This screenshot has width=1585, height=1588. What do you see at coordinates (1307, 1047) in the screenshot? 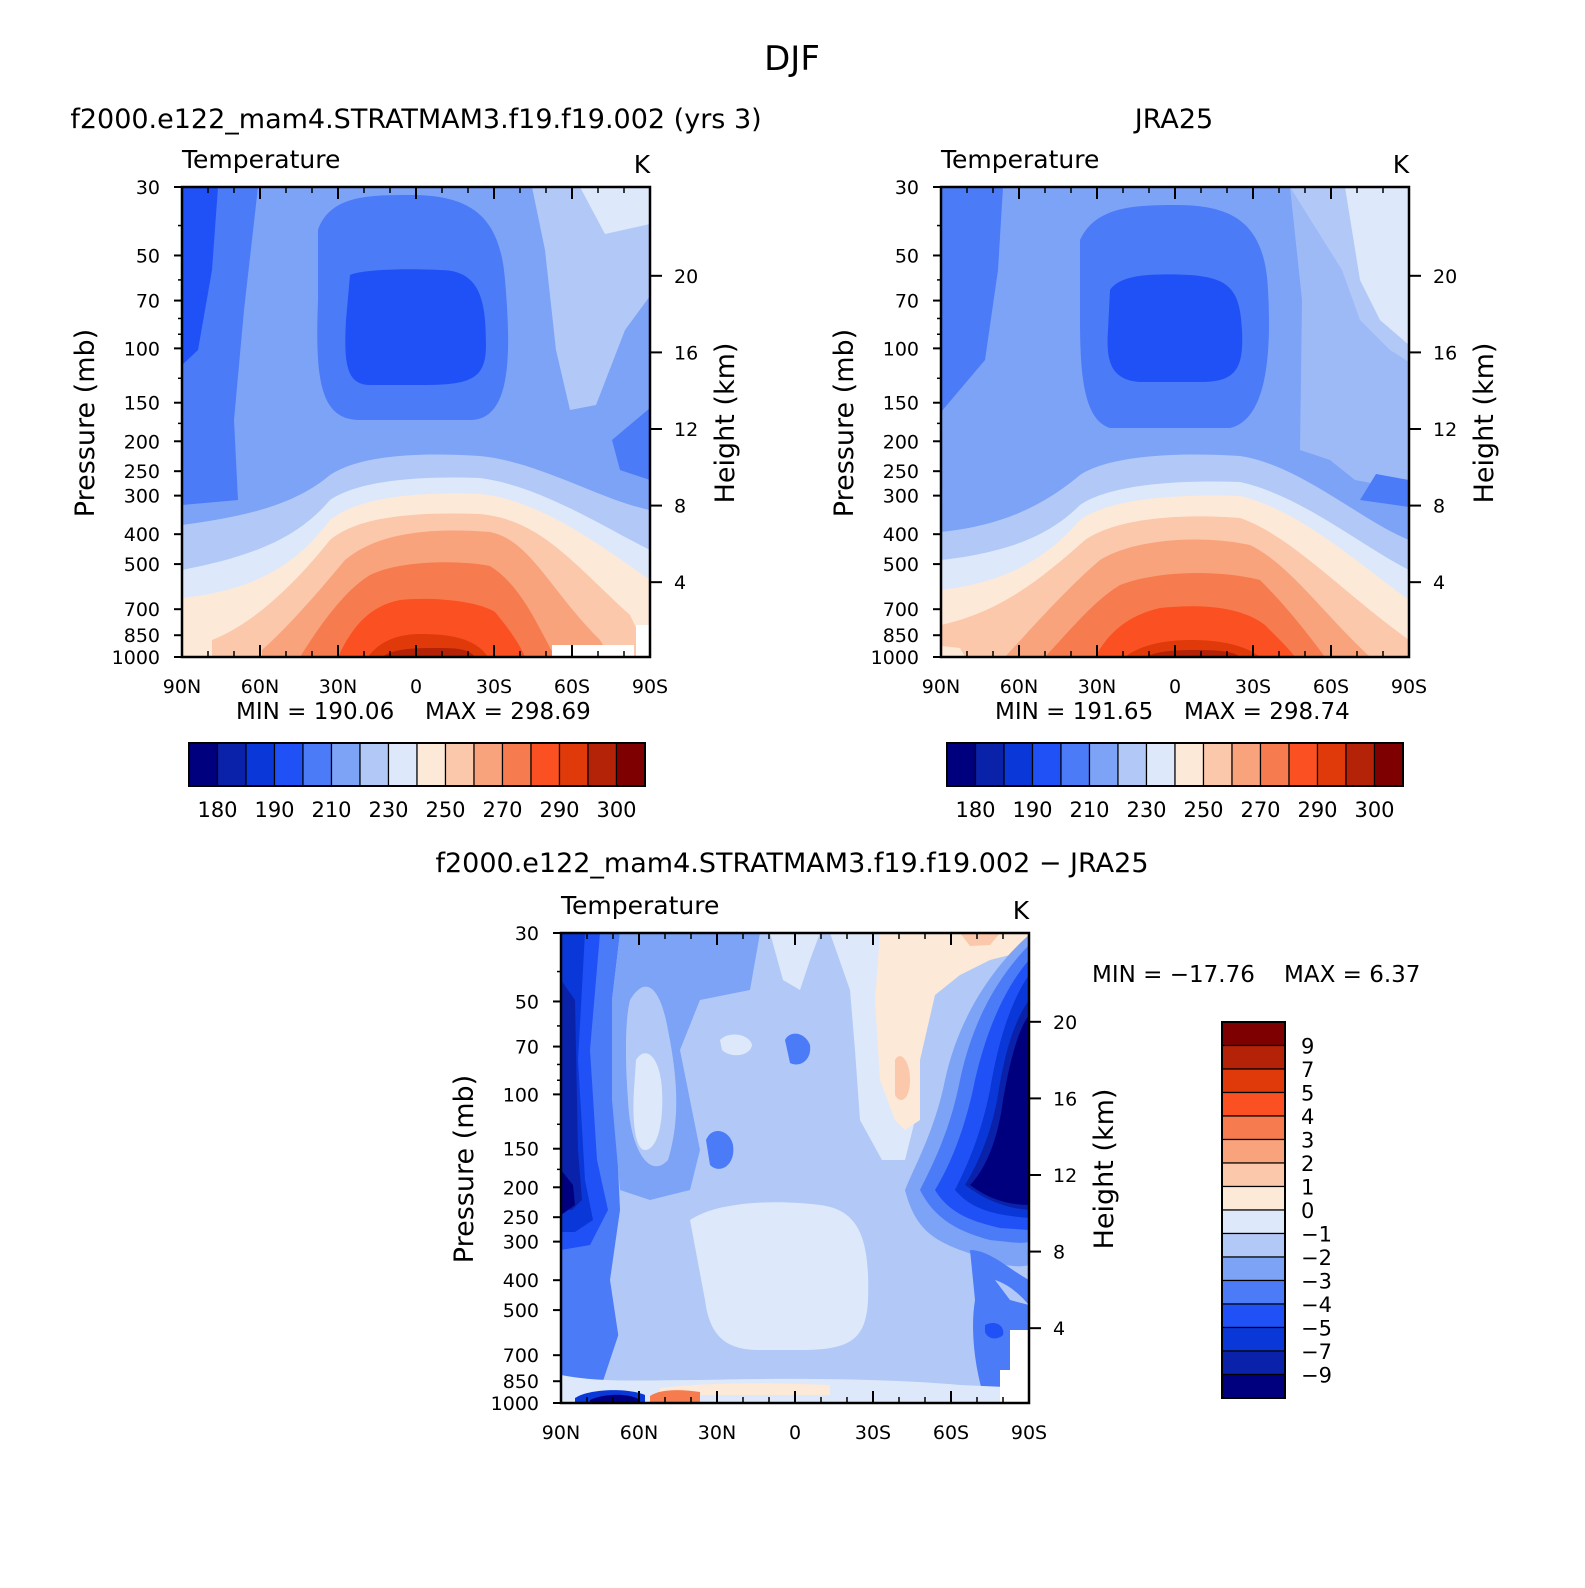
I see `colorbar-label: 9` at bounding box center [1307, 1047].